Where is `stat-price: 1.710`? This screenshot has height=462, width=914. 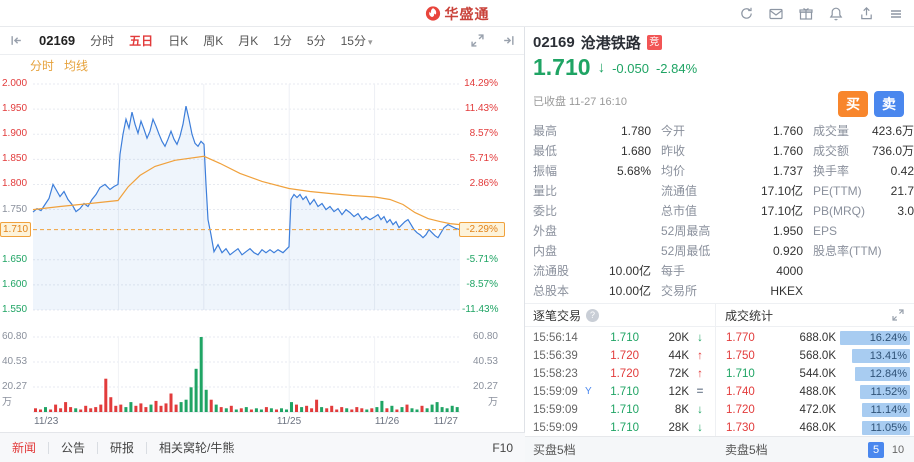
stat-price: 1.710 is located at coordinates (740, 374).